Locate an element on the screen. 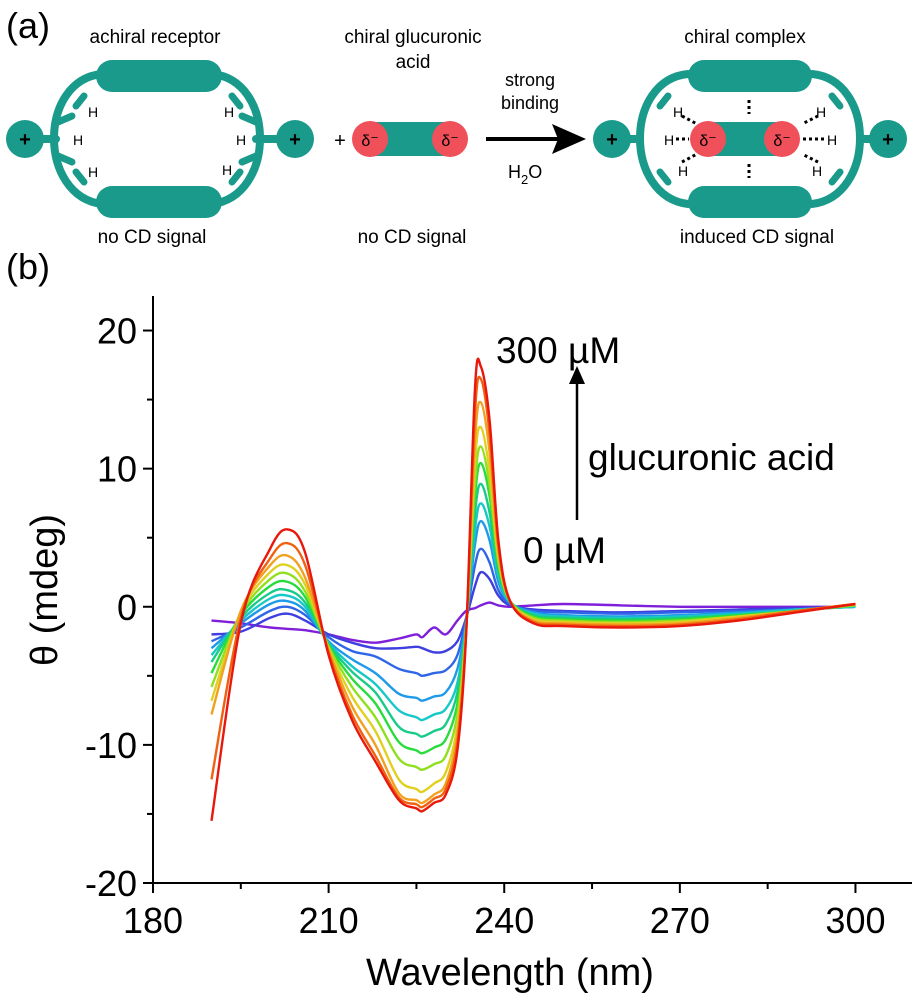 The image size is (914, 1000). y-tick-label: 0 is located at coordinates (127, 607).